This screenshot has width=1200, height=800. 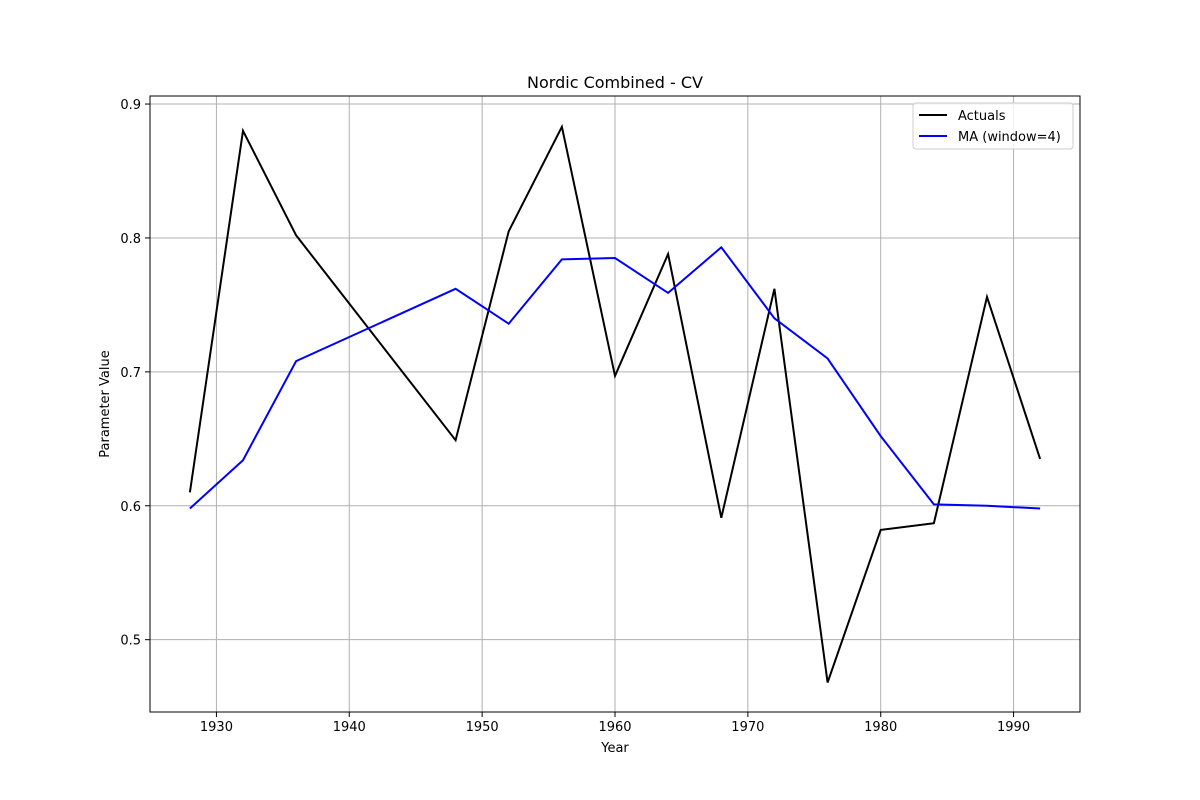 What do you see at coordinates (130, 373) in the screenshot?
I see `y-tick-label: 0.7` at bounding box center [130, 373].